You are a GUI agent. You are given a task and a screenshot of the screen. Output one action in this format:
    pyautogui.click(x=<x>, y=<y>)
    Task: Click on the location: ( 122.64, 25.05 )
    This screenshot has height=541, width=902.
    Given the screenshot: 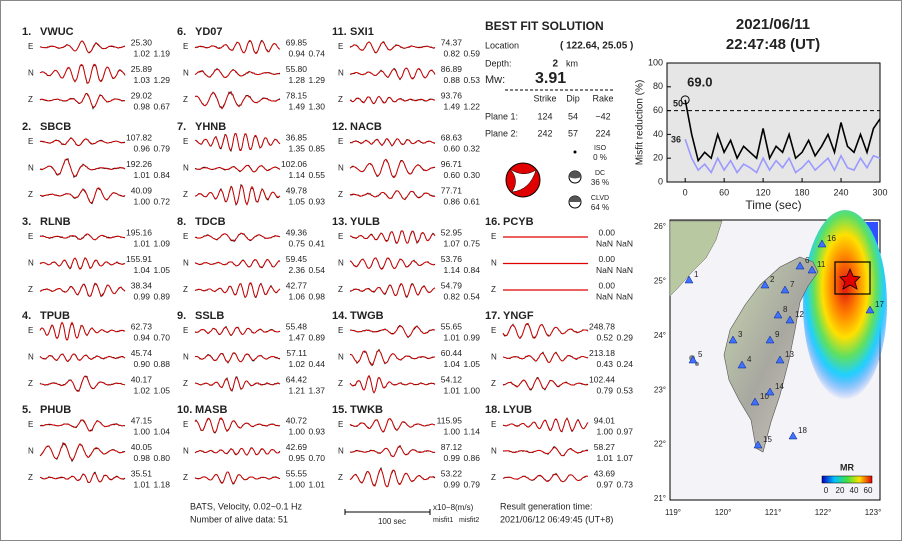 What is the action you would take?
    pyautogui.click(x=596, y=46)
    